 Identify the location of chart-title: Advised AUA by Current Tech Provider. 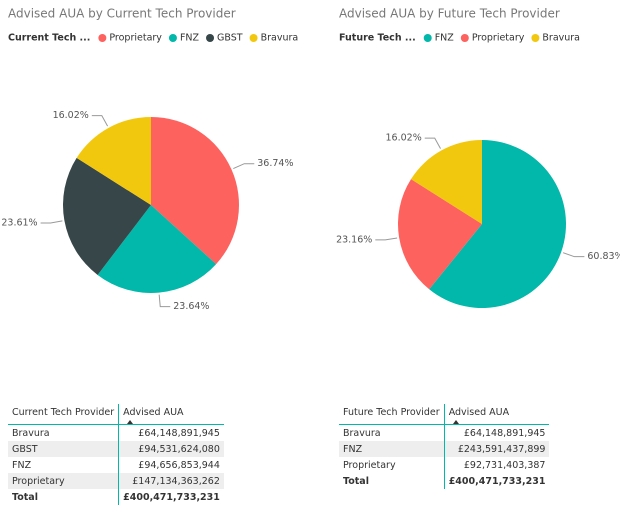
(122, 14).